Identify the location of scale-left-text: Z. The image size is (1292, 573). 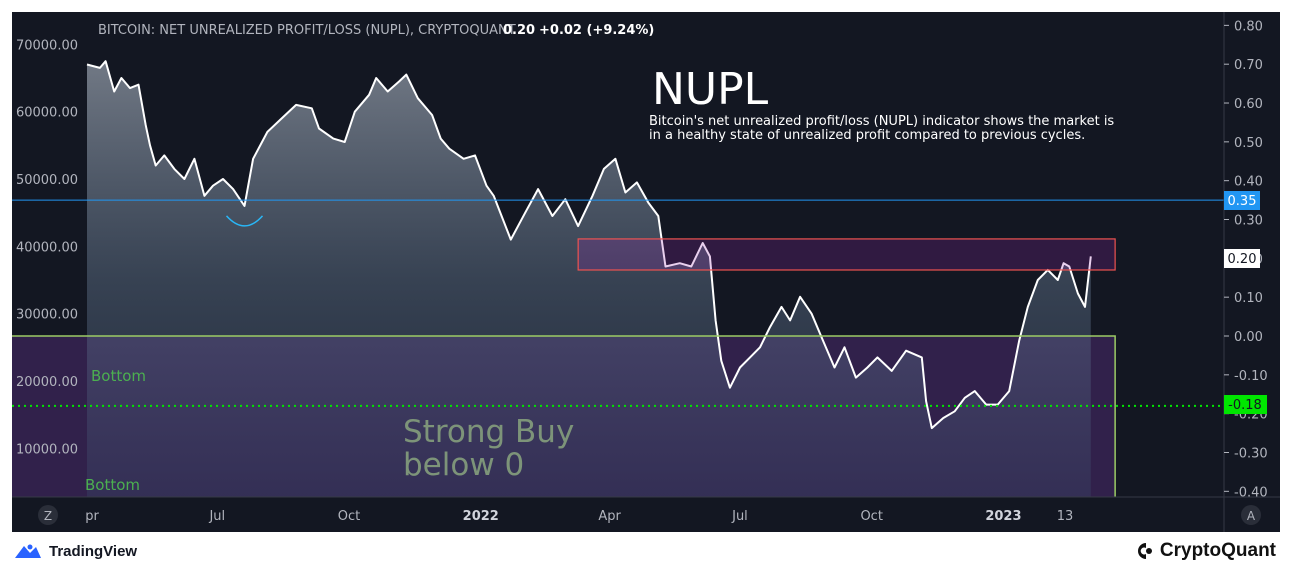
(48, 516).